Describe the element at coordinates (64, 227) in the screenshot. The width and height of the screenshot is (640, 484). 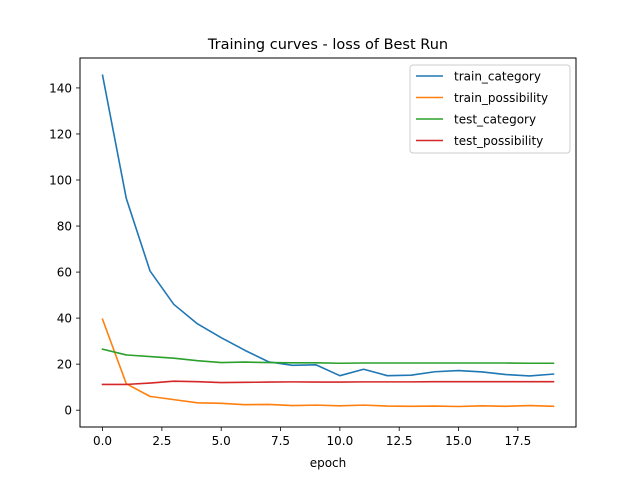
I see `y-tick-label: 80` at that location.